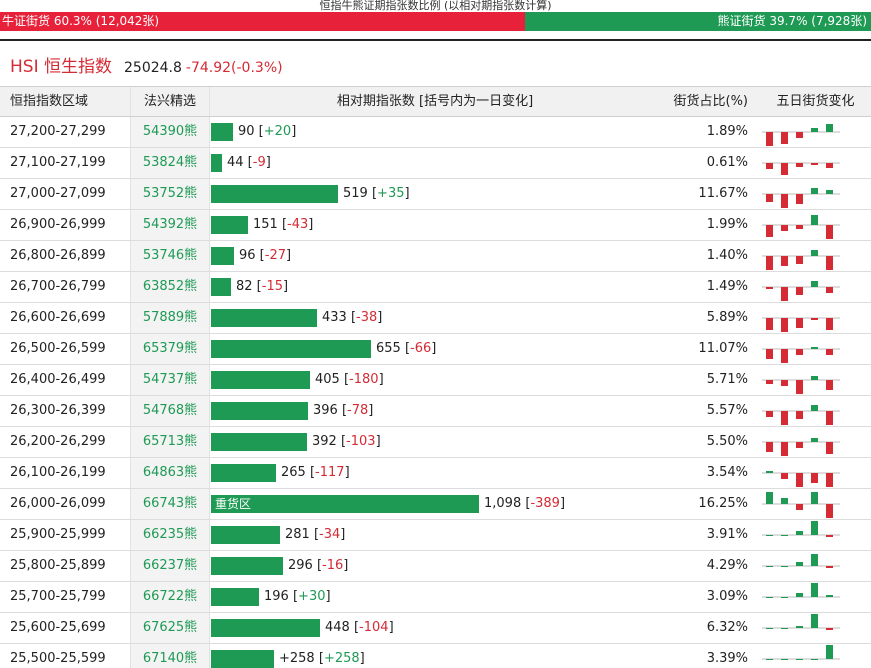 The height and width of the screenshot is (668, 871). Describe the element at coordinates (727, 286) in the screenshot. I see `pct-cell: 1.49%` at that location.